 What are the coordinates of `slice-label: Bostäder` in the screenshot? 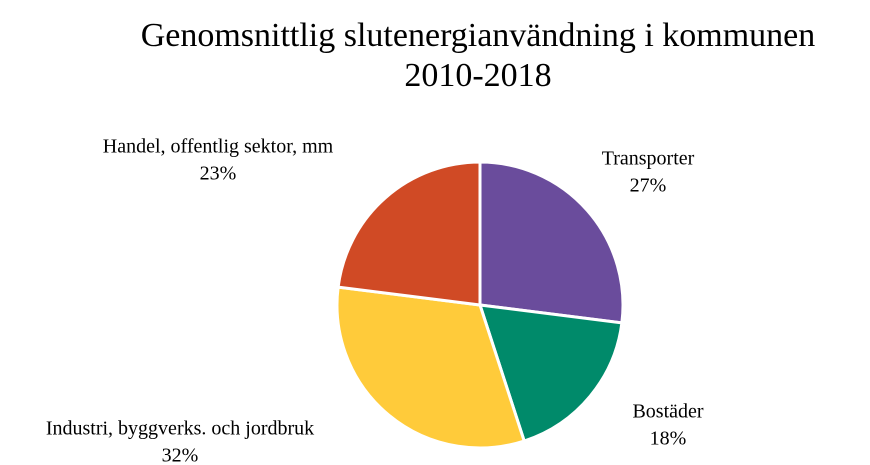 It's located at (667, 412).